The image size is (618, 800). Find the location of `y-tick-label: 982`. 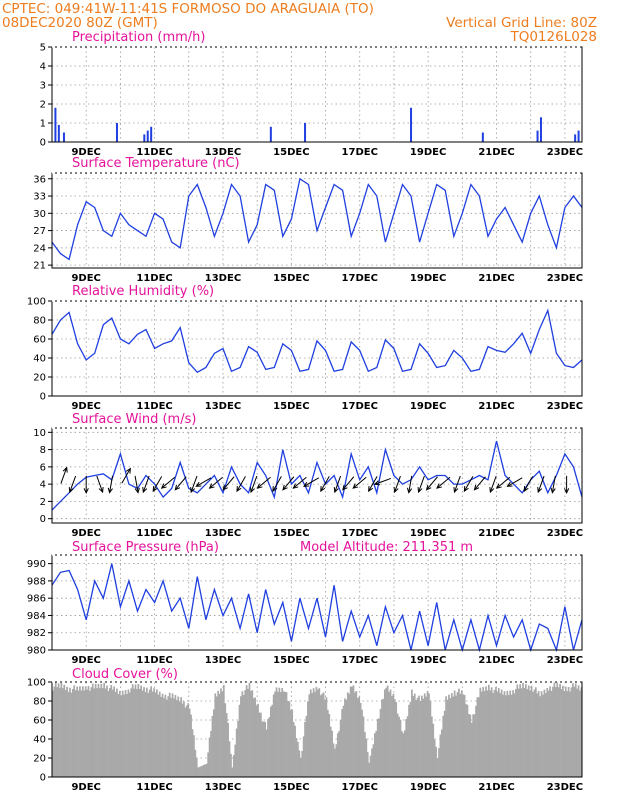

y-tick-label: 982 is located at coordinates (36, 633).